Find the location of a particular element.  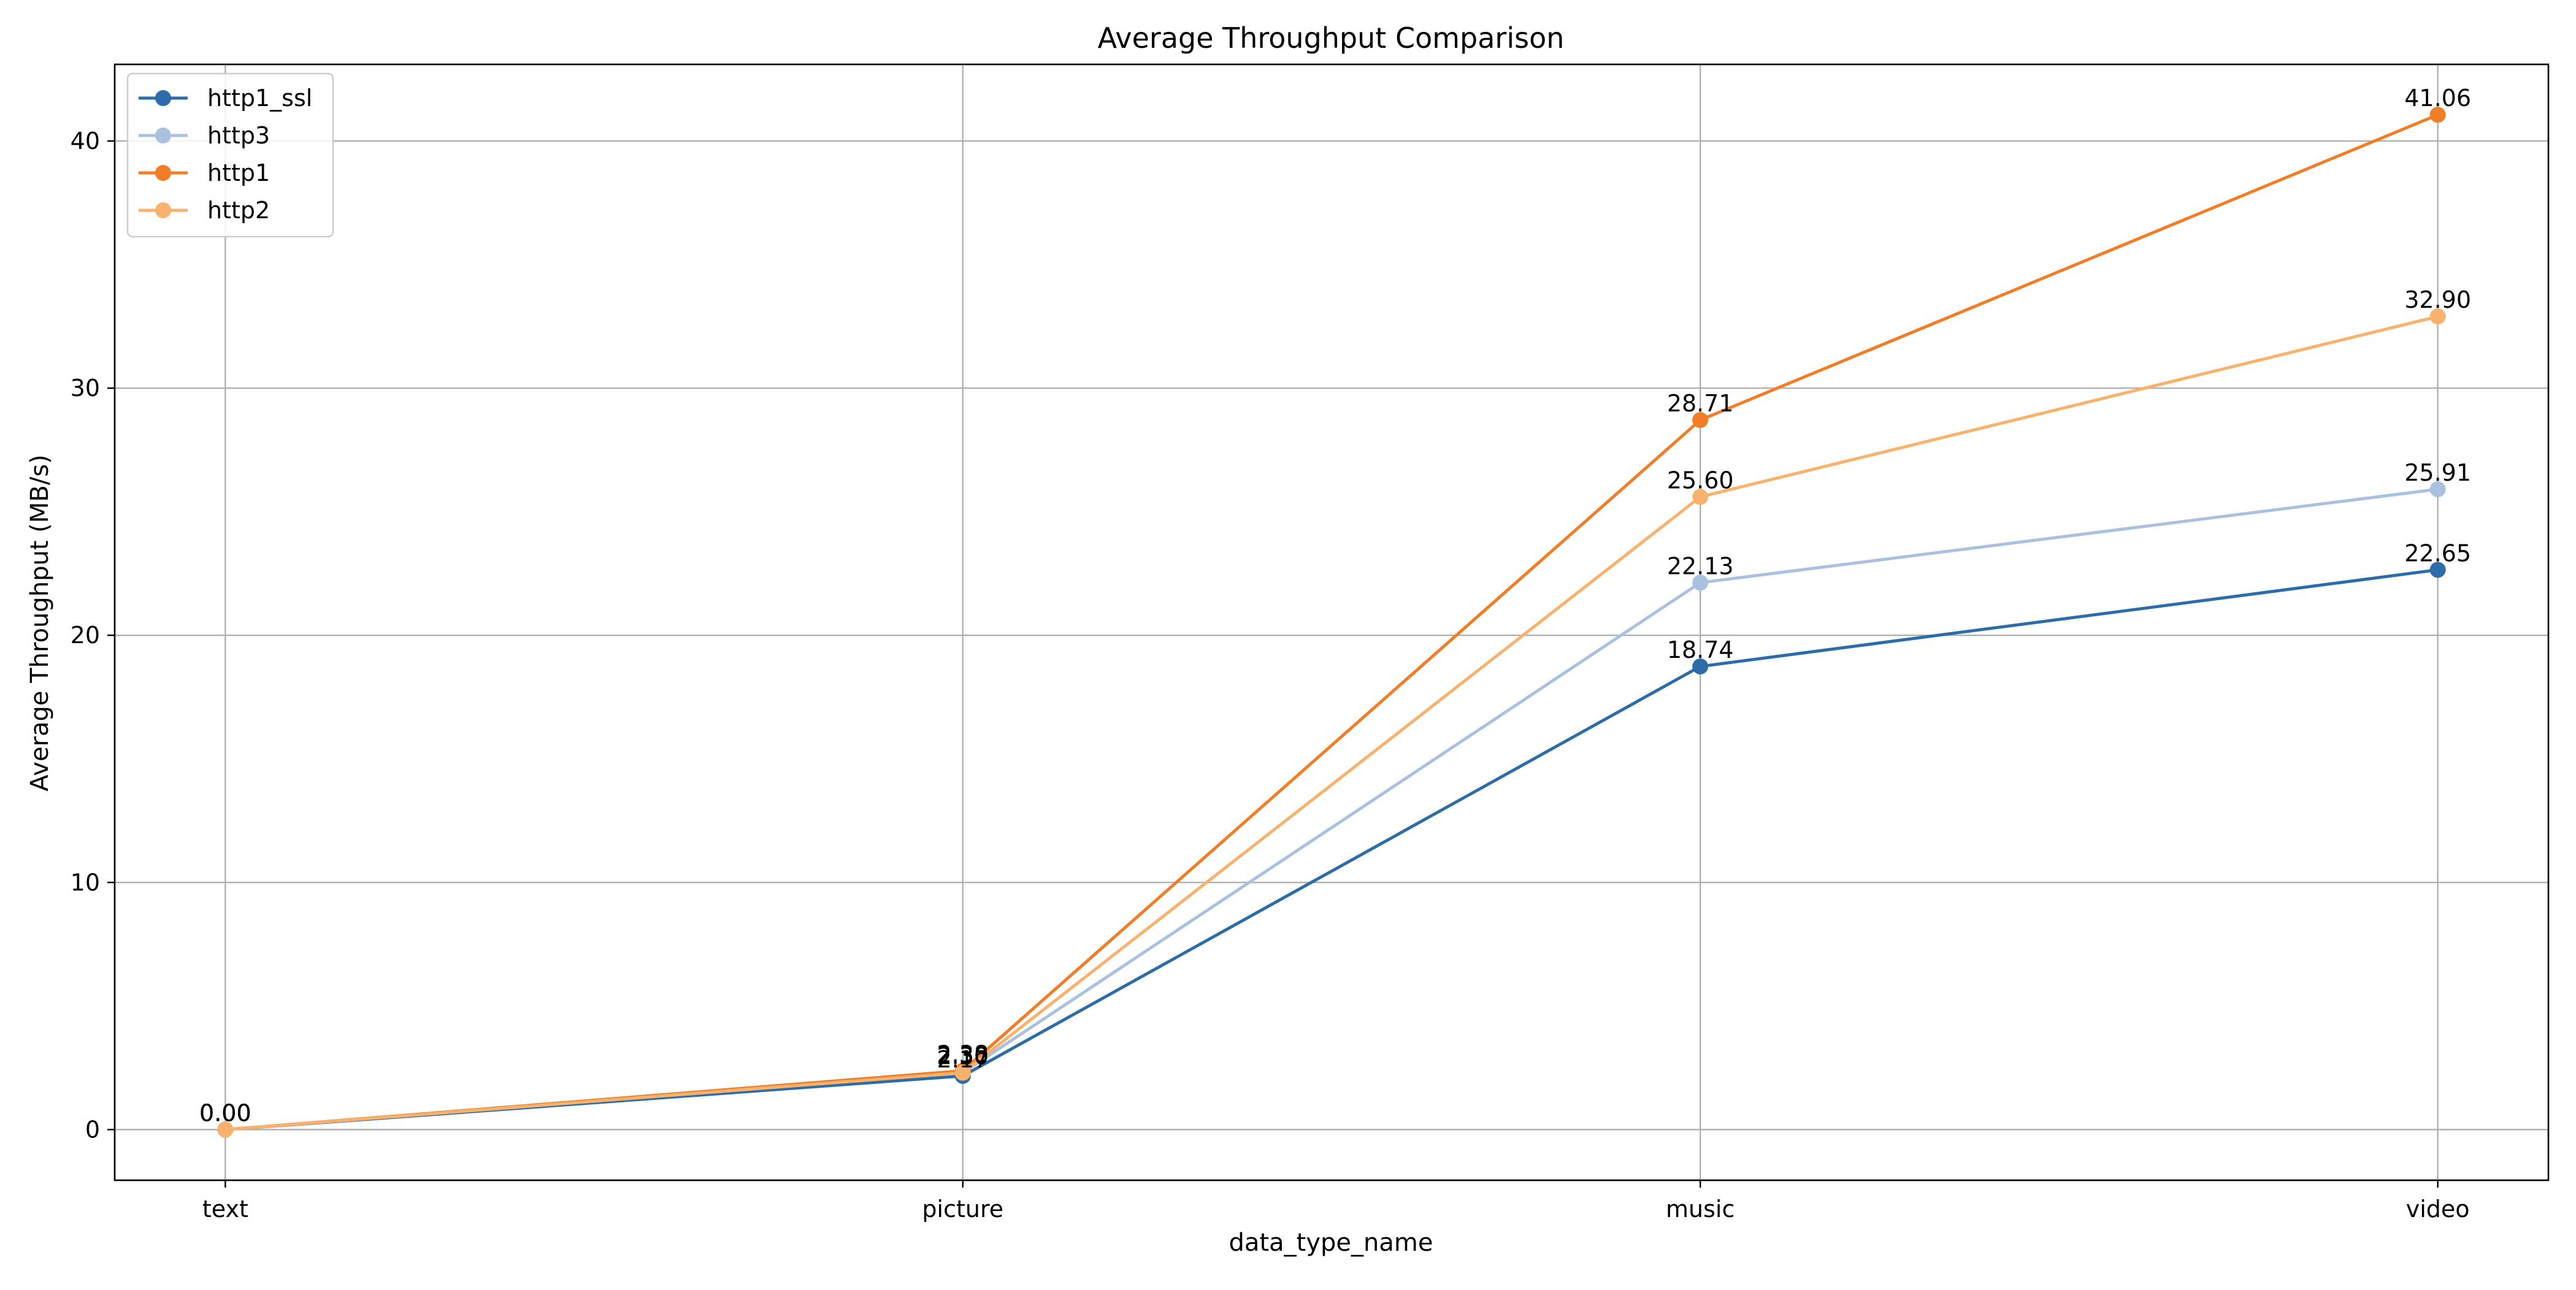

y-tick-label: 30 is located at coordinates (85, 389).